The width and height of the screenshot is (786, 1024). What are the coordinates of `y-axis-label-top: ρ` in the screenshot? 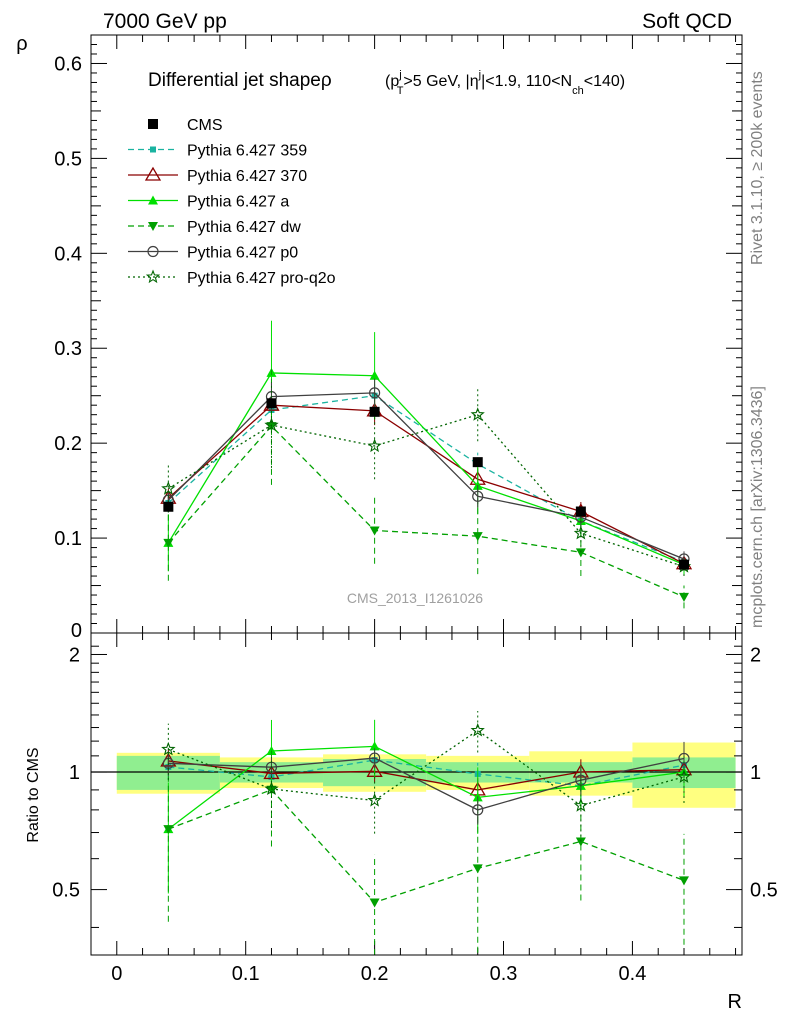 It's located at (21, 44).